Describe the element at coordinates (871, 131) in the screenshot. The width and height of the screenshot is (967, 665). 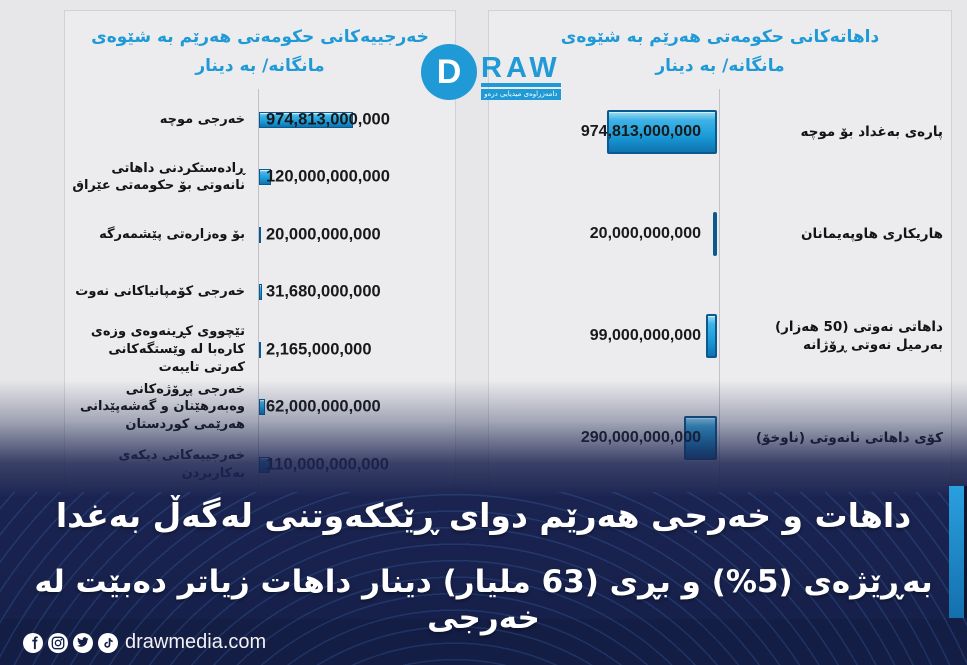
I see `category-label: پارەی بەغداد بۆ موچە` at that location.